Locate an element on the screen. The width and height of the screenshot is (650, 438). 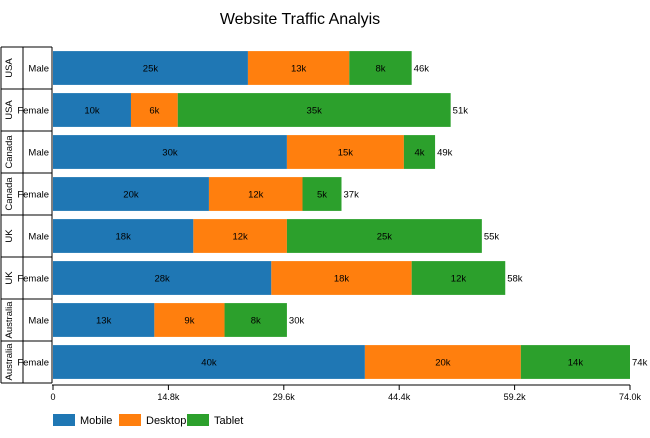
total-label: 55k is located at coordinates (492, 237).